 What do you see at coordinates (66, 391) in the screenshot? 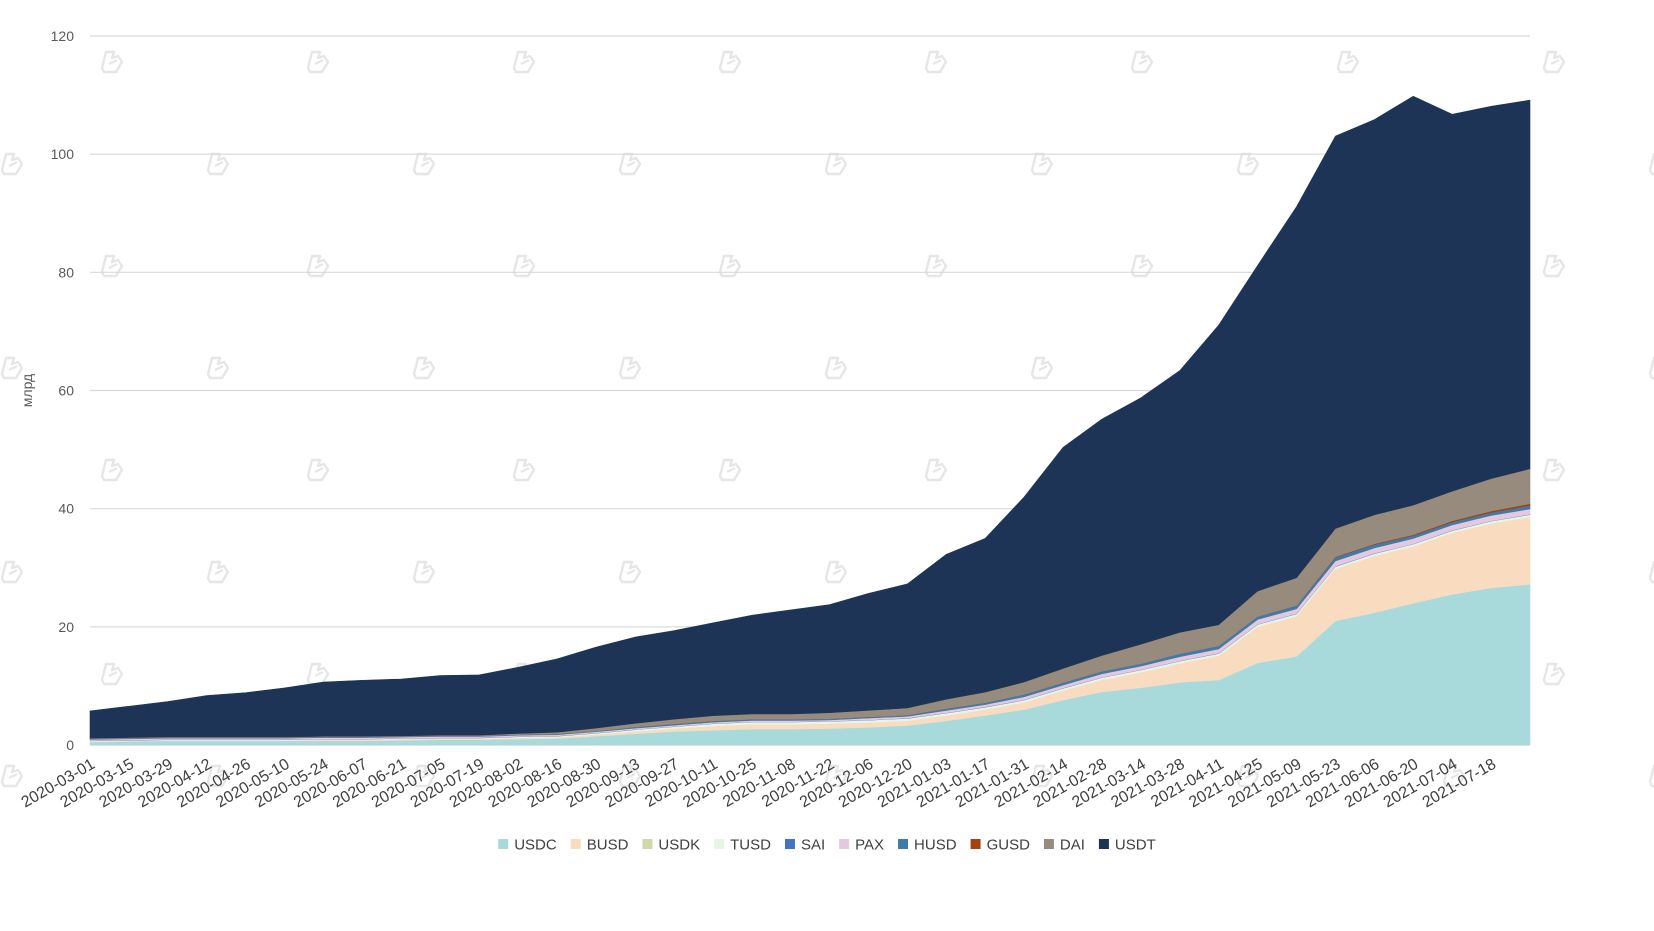
I see `y-tick-label: 60` at bounding box center [66, 391].